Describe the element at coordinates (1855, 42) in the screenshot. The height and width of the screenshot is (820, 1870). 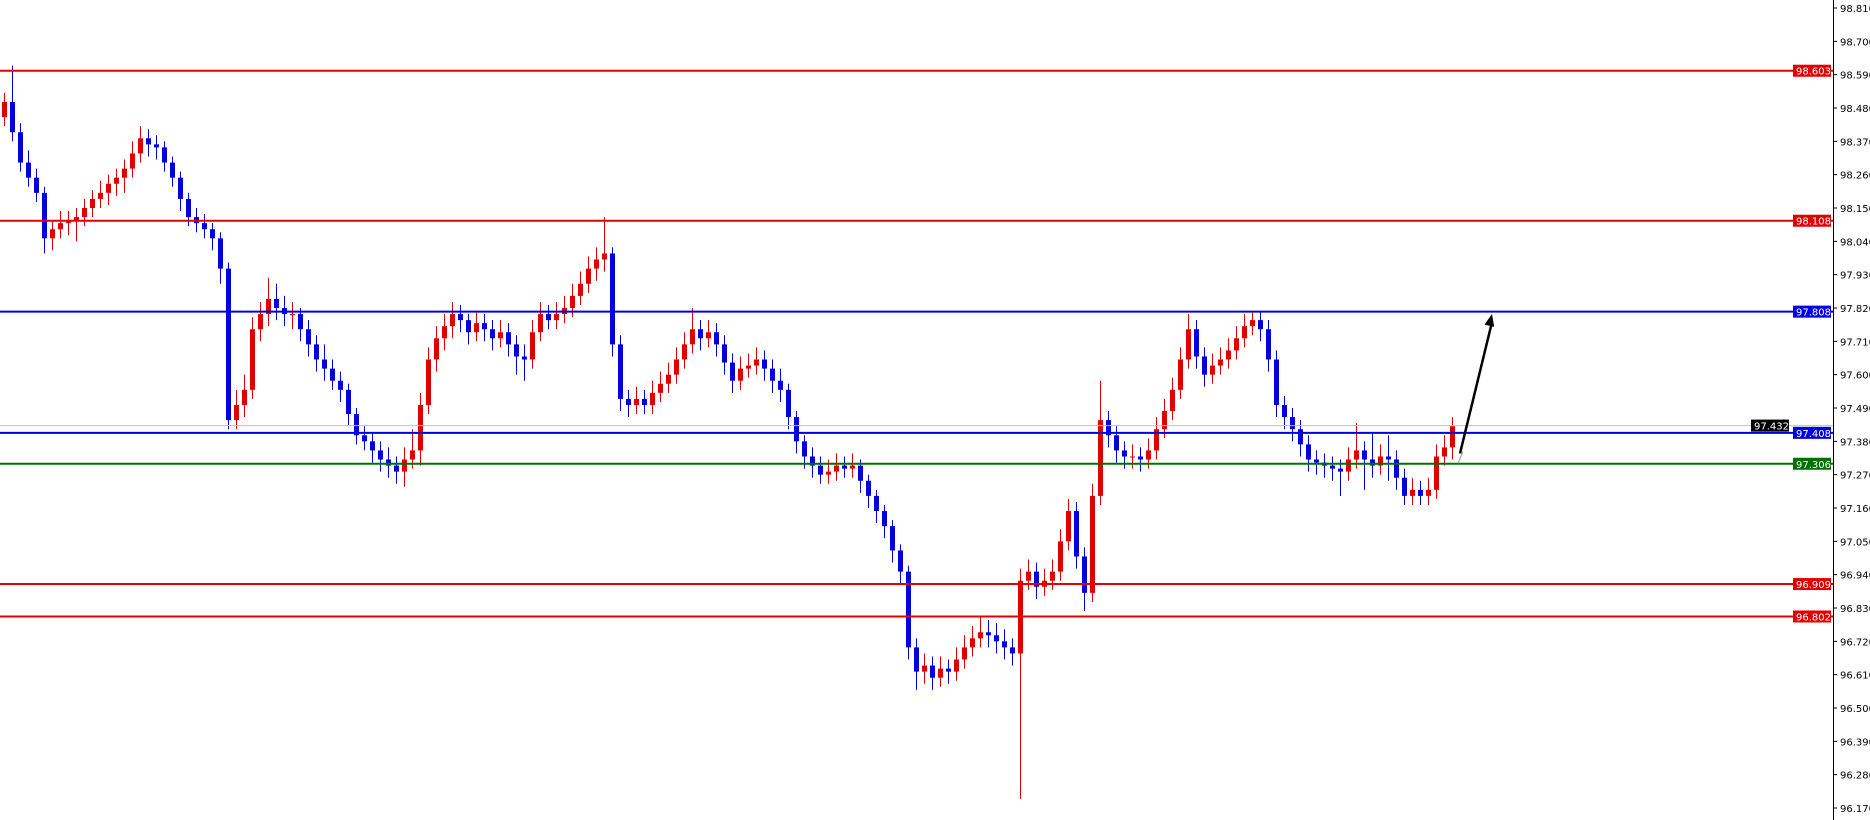
I see `axis-tick-label: 98.700` at that location.